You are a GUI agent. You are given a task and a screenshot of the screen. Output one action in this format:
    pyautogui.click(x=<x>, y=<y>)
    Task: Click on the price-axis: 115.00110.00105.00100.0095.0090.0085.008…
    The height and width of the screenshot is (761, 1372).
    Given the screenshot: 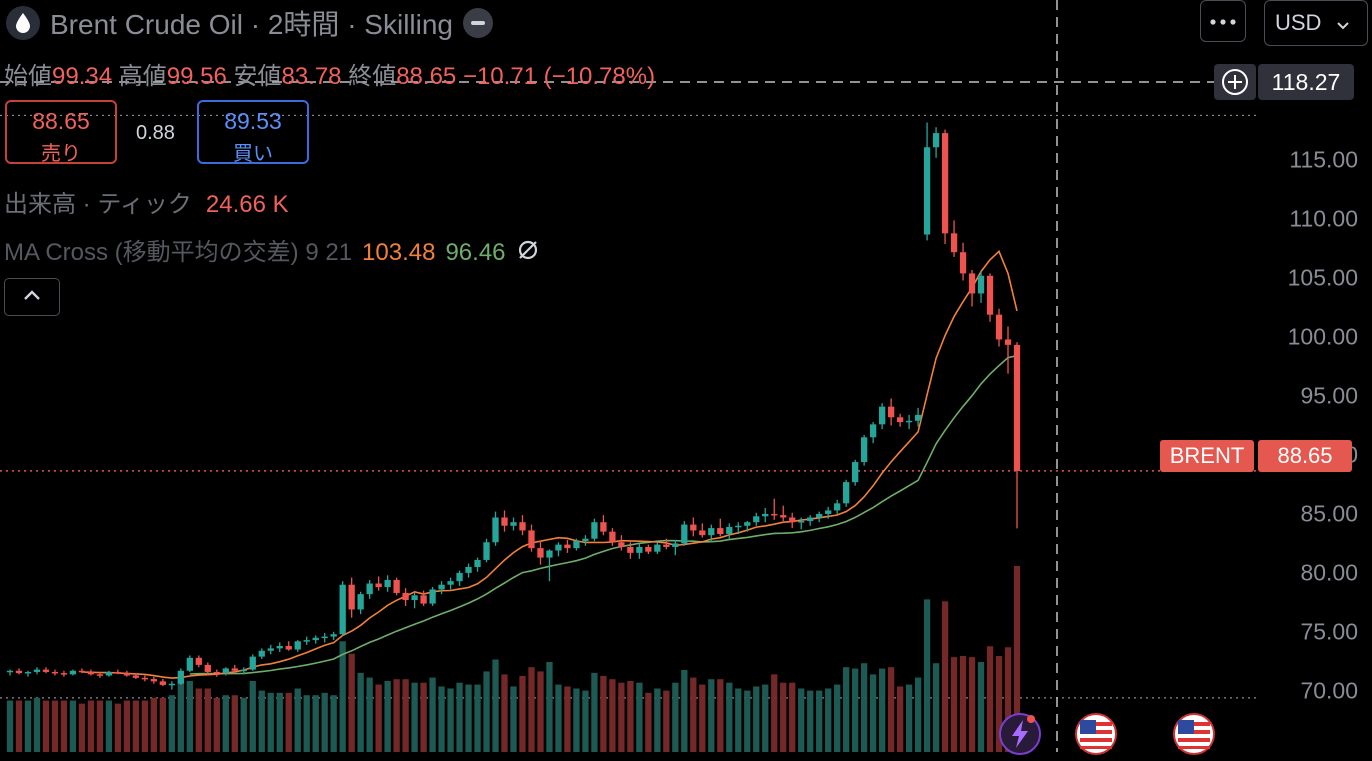 What is the action you would take?
    pyautogui.click(x=1316, y=376)
    